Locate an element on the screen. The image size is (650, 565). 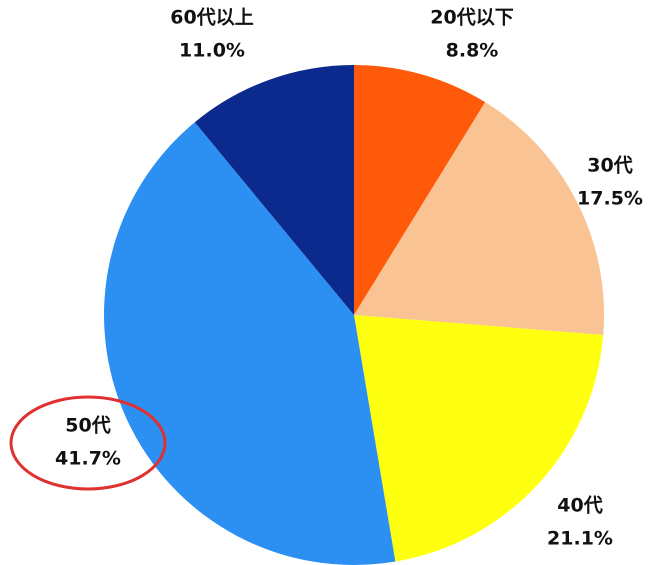
slice-value-label: 41.7% is located at coordinates (88, 459).